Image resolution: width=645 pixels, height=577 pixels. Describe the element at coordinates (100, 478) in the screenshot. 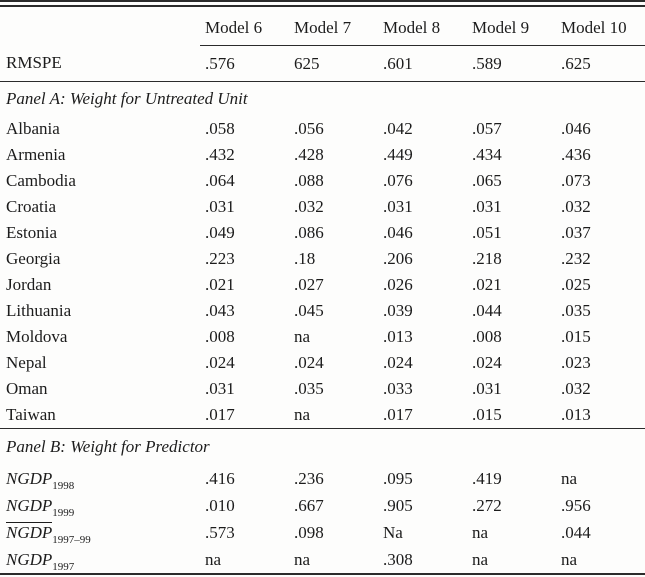

I see `row-label: NGDP1998` at that location.